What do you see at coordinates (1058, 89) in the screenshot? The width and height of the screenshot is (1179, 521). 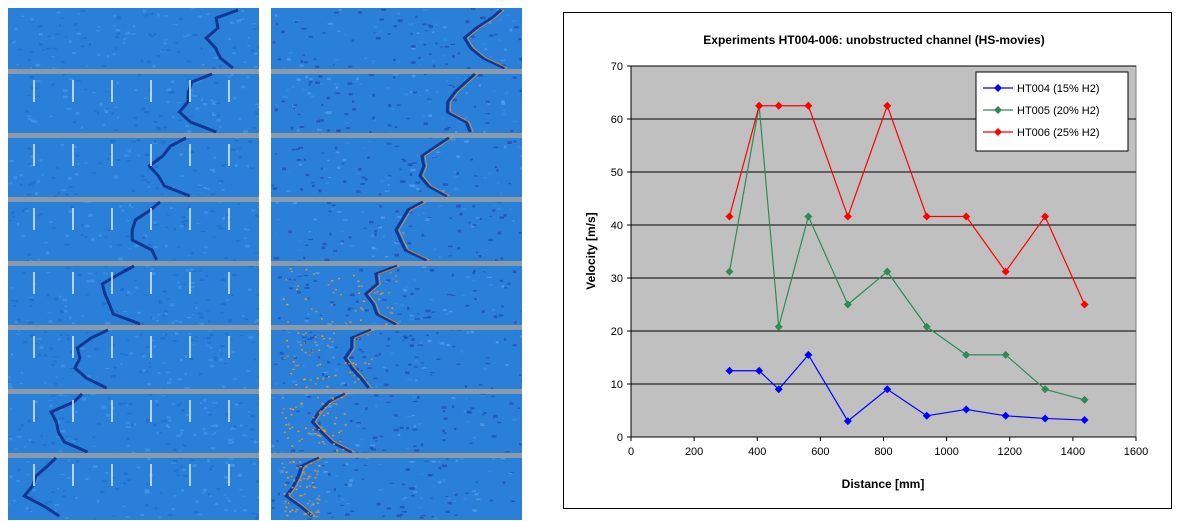 I see `legend-label: HT004 (15% H2)` at bounding box center [1058, 89].